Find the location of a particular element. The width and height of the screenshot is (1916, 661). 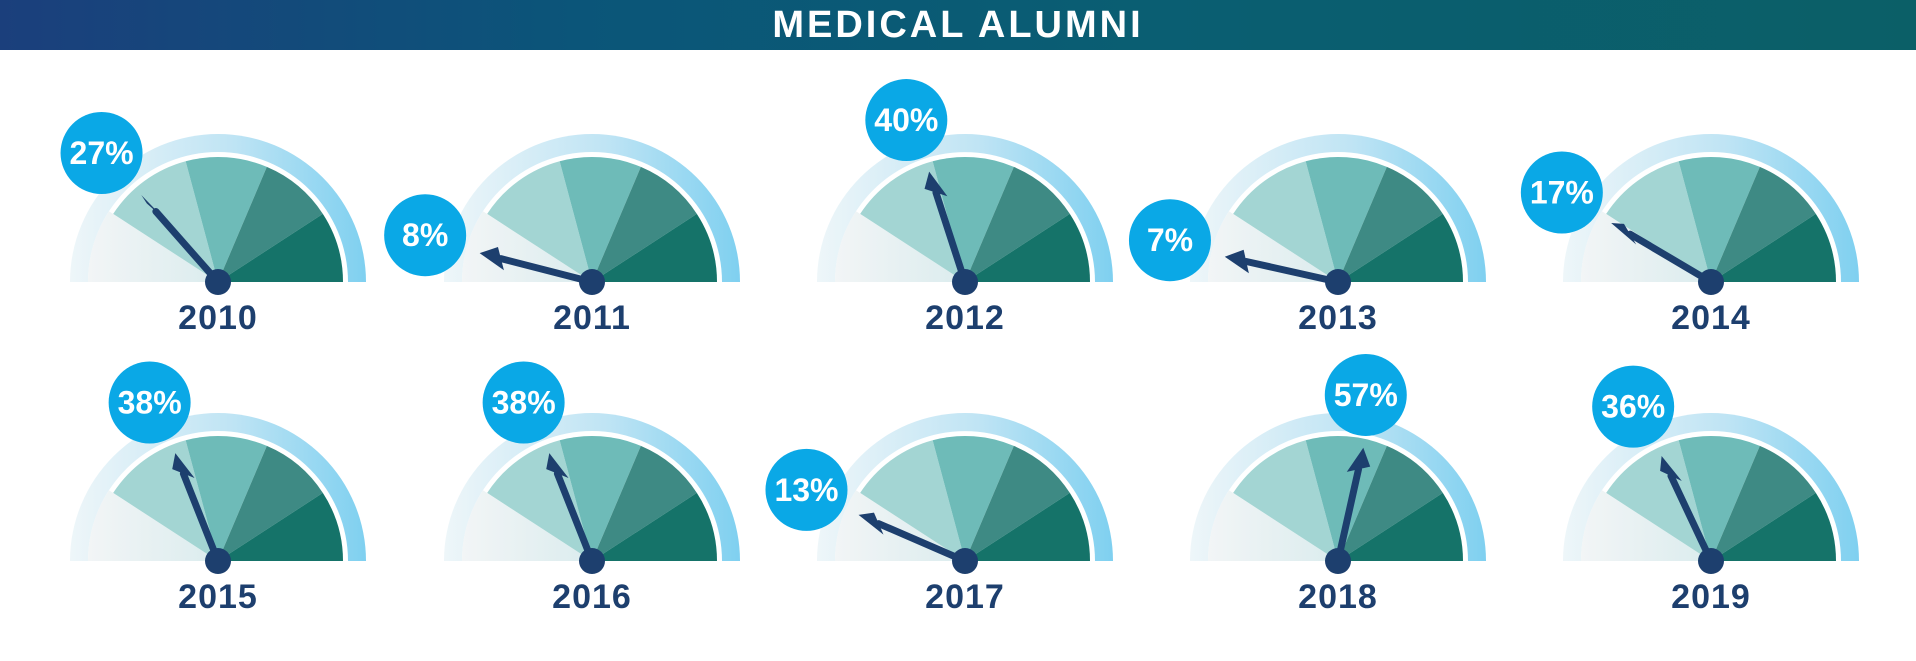

value-label: 36% is located at coordinates (1633, 407).